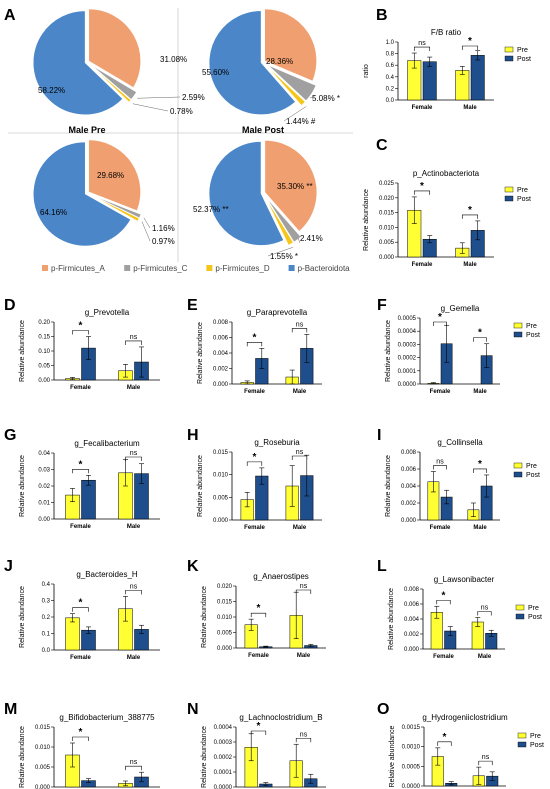 This screenshot has height=789, width=550. What do you see at coordinates (460, 308) in the screenshot?
I see `chart-title: g_Gemella` at bounding box center [460, 308].